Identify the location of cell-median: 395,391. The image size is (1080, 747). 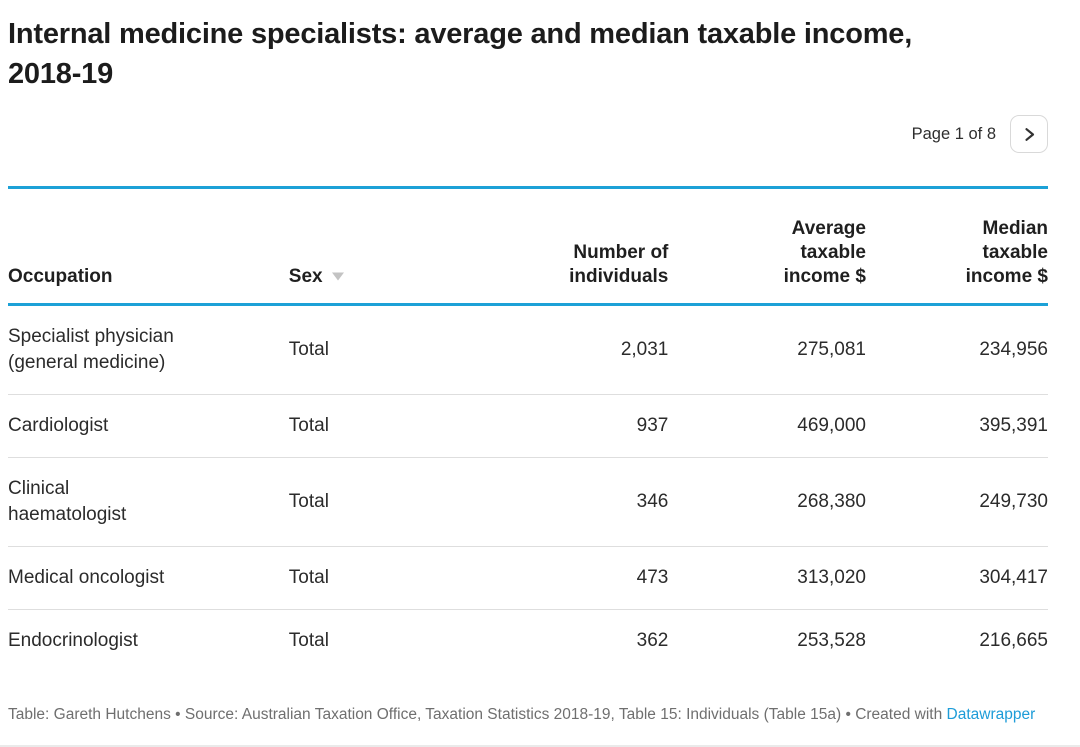
(956, 426).